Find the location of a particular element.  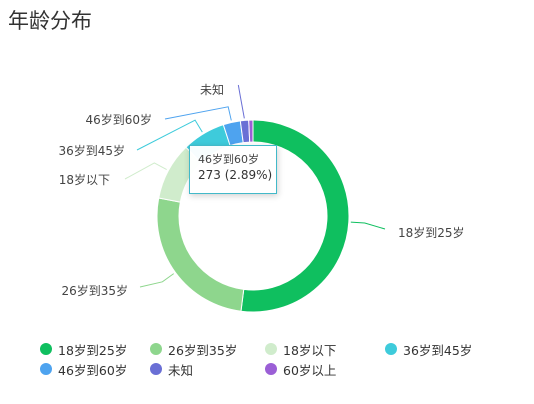

callout-label-3: 18岁以下 is located at coordinates (84, 179).